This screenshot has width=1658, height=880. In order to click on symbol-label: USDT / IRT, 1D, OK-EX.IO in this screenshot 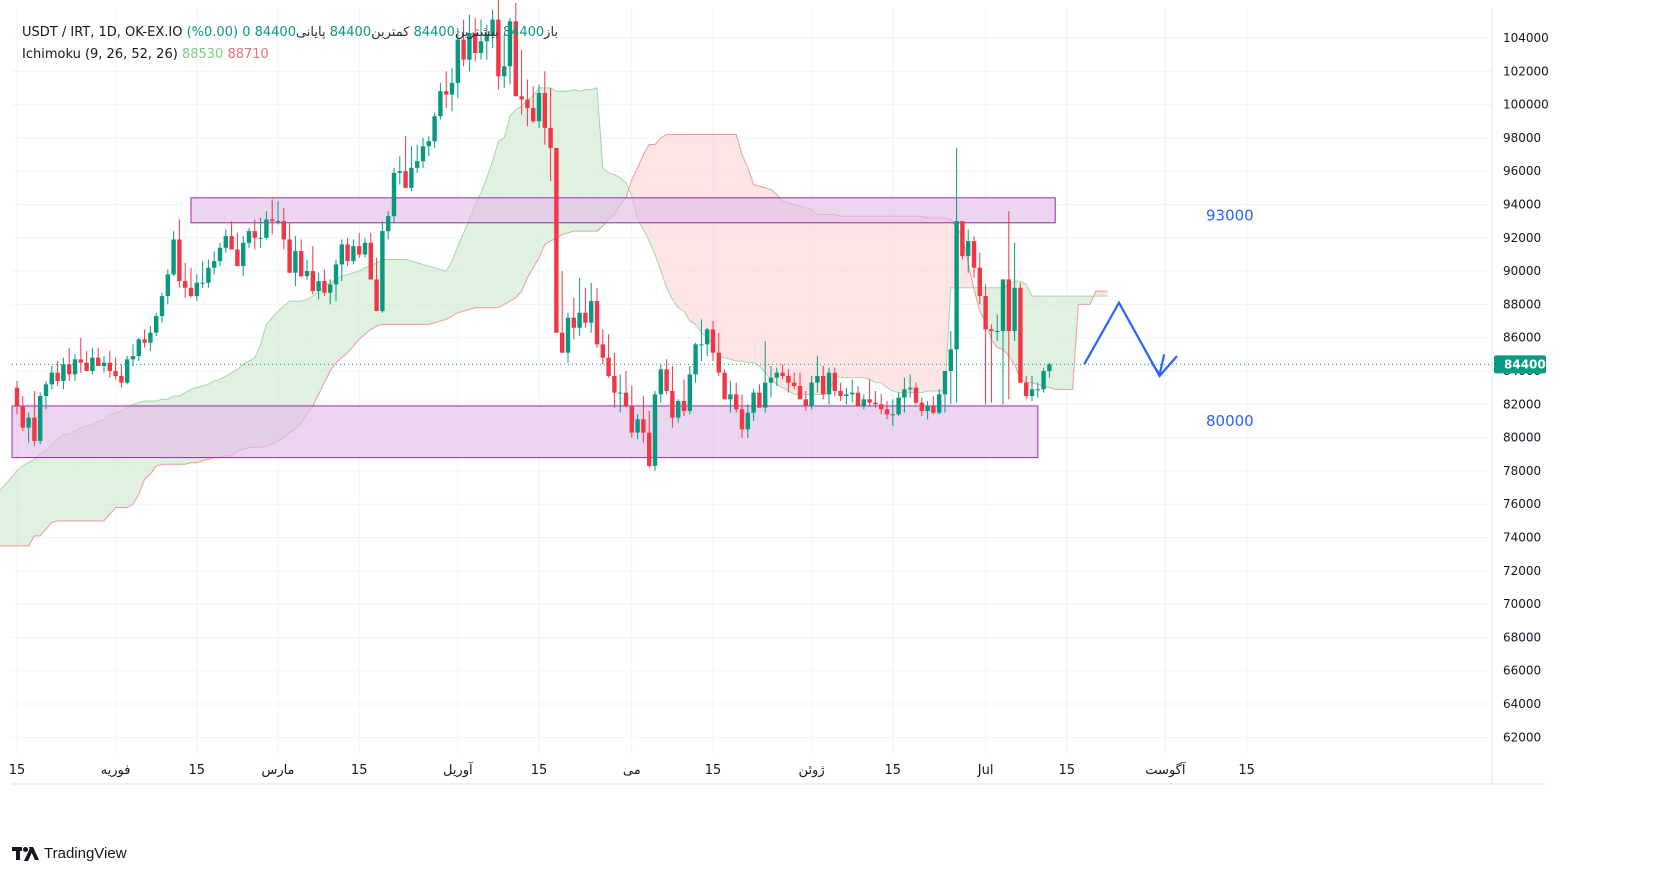, I will do `click(102, 32)`.